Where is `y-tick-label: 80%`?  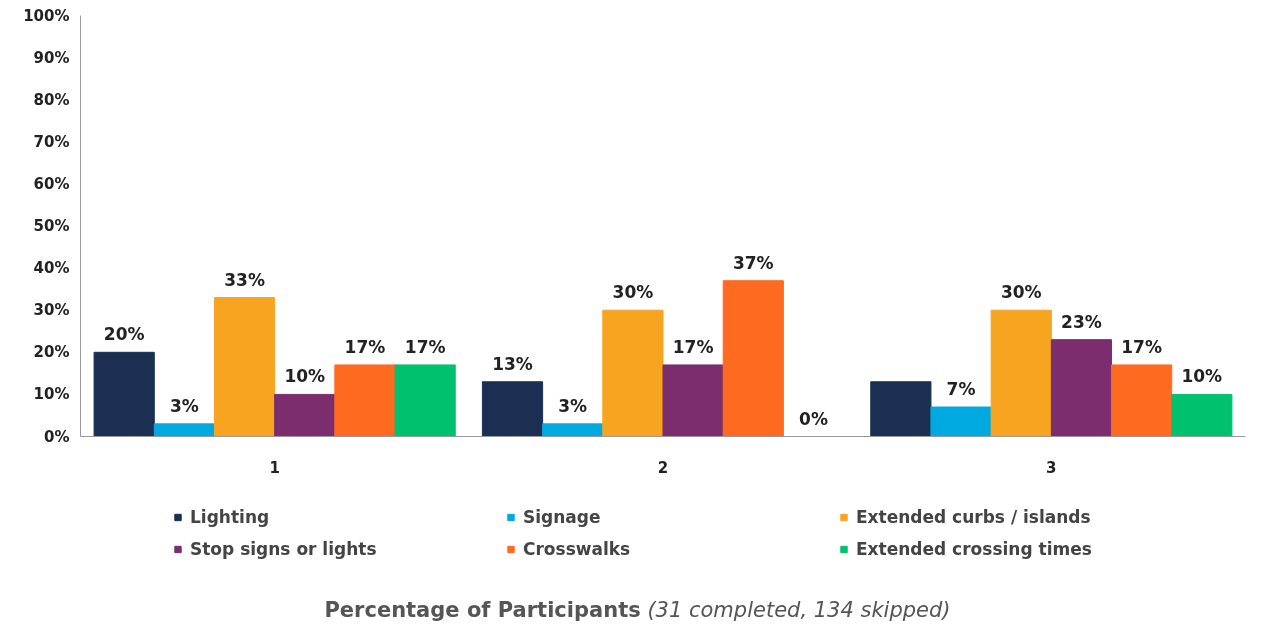
y-tick-label: 80% is located at coordinates (51, 99).